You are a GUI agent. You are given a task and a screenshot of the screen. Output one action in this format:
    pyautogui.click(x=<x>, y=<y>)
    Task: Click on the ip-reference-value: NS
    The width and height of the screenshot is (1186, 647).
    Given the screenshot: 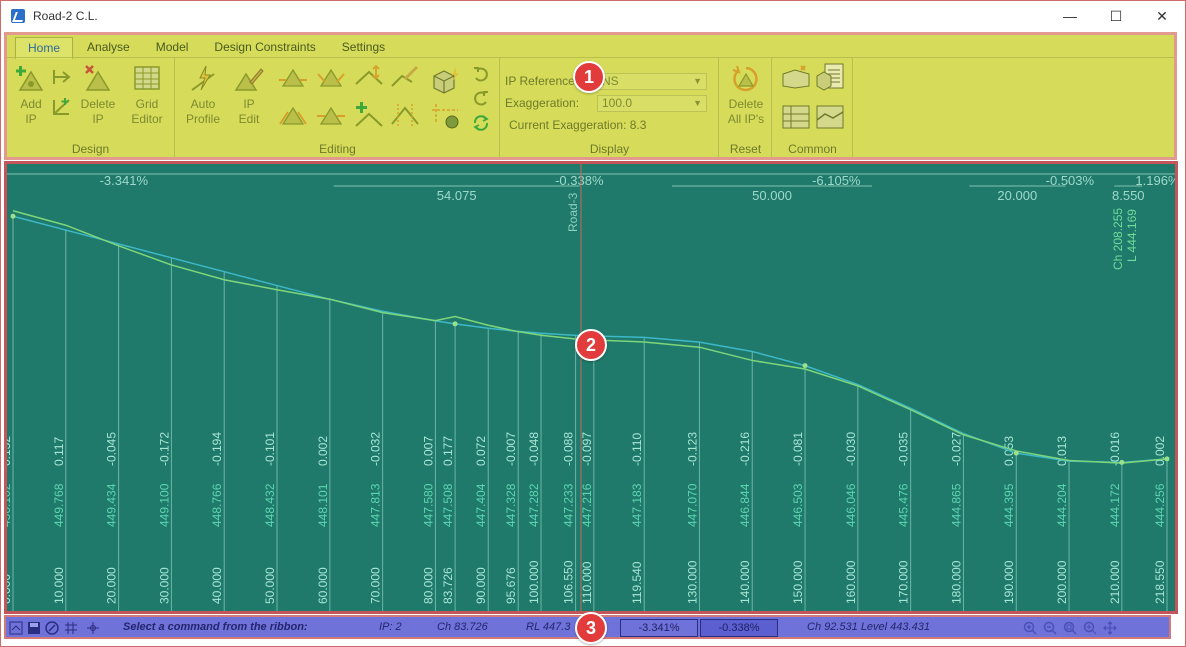 What is the action you would take?
    pyautogui.click(x=610, y=81)
    